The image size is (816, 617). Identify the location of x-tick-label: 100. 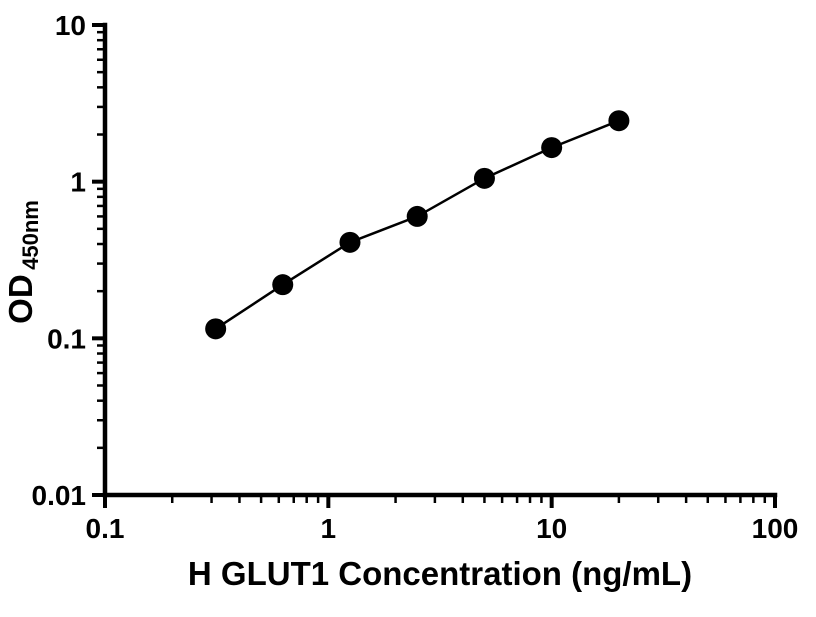
(775, 528).